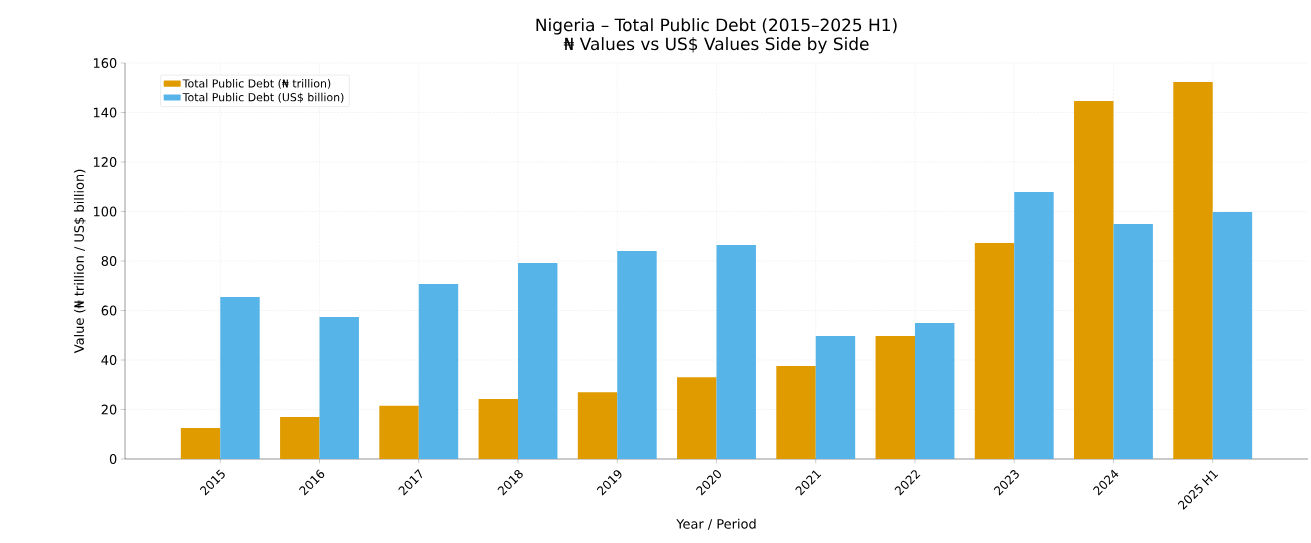 The width and height of the screenshot is (1311, 543). Describe the element at coordinates (716, 26) in the screenshot. I see `chart-title: Nigeria – Total Public Debt (2015–2025 H1)` at that location.